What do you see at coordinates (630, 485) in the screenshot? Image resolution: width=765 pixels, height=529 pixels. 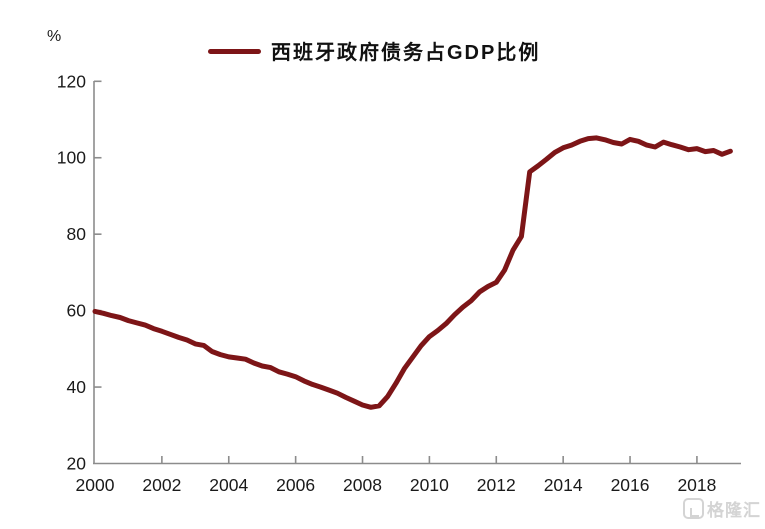 I see `x-tick-label: 2016` at bounding box center [630, 485].